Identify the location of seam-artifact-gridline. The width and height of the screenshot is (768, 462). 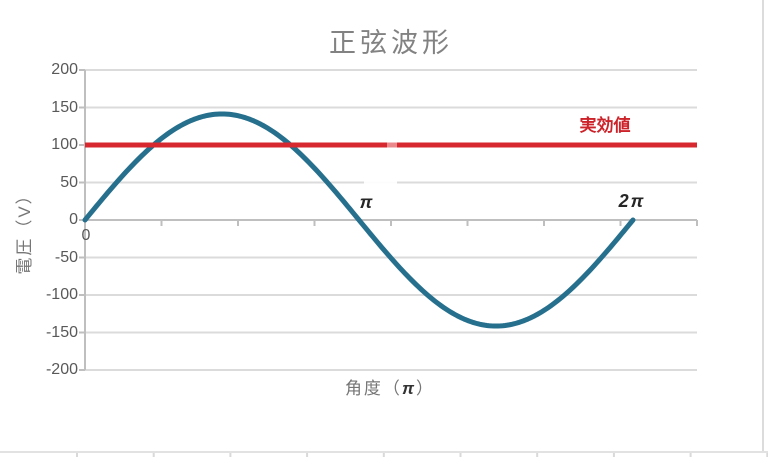
(380, 182).